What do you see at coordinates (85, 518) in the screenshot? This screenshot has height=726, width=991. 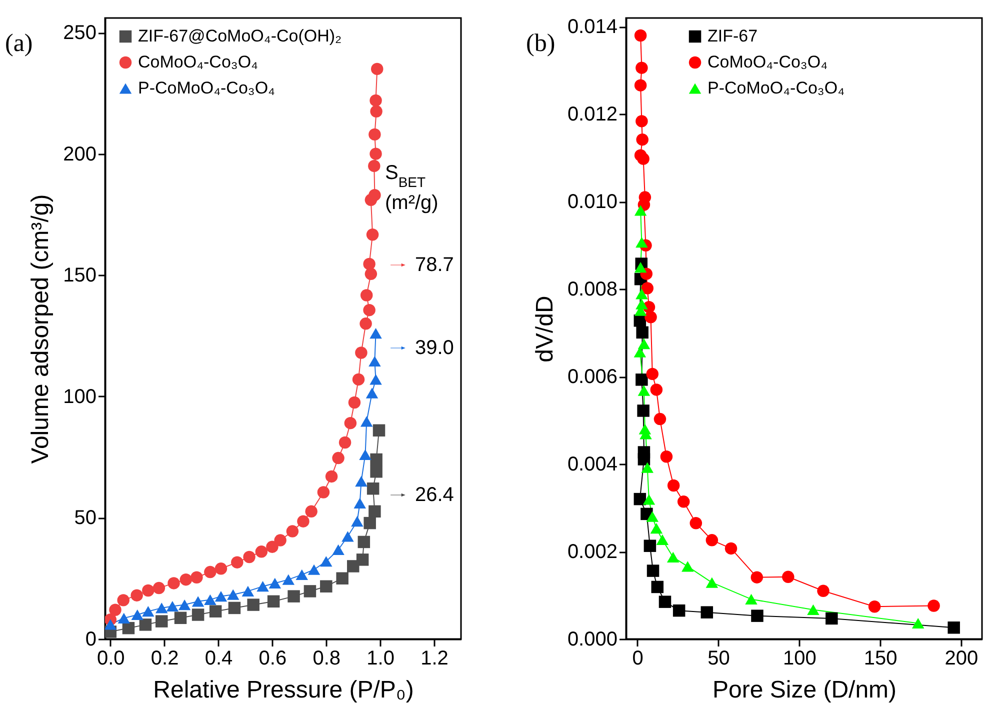 I see `y-tick-label: 50` at bounding box center [85, 518].